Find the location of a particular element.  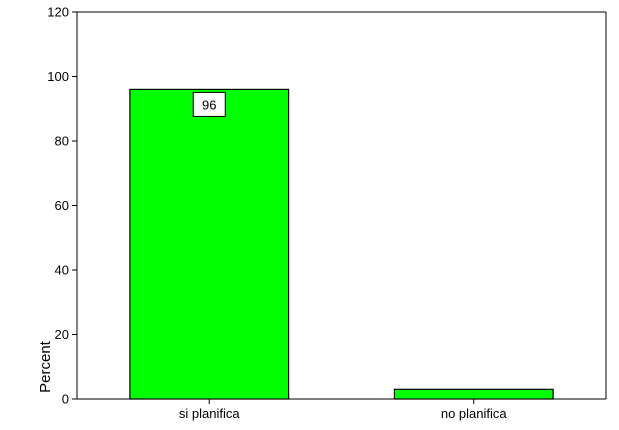

y-tick-label: 0 is located at coordinates (65, 399).